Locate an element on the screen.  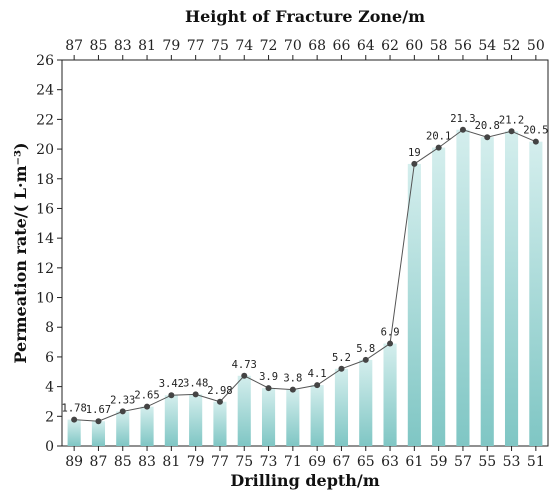
top-tick-label: 81 is located at coordinates (147, 46).